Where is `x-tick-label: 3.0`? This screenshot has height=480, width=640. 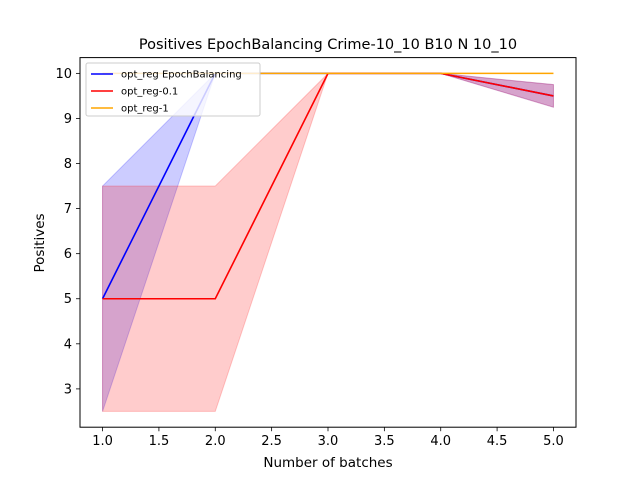
x-tick-label: 3.0 is located at coordinates (328, 441).